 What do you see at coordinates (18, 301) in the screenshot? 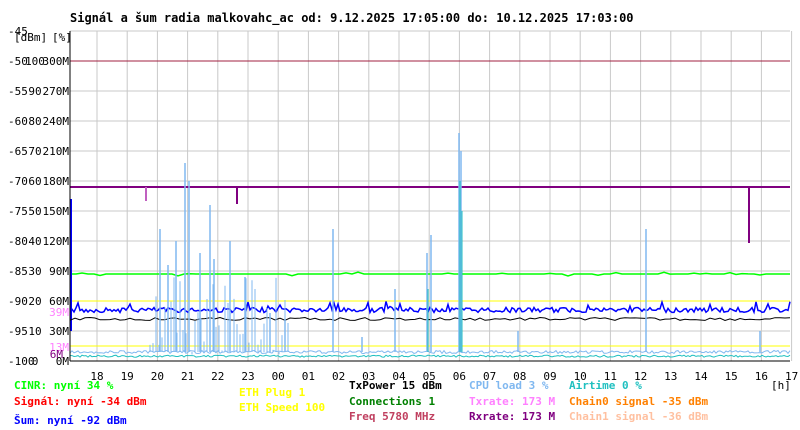
I see `y-tick-label-dbm: -90` at bounding box center [18, 301].